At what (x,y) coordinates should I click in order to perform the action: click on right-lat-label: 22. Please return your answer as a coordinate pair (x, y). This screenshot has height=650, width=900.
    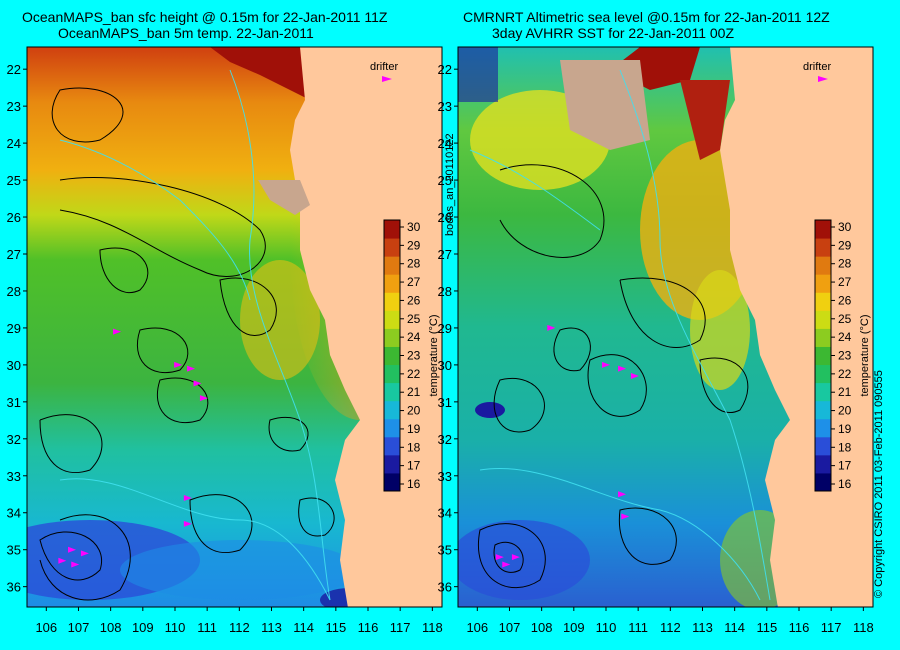
    Looking at the image, I should click on (445, 69).